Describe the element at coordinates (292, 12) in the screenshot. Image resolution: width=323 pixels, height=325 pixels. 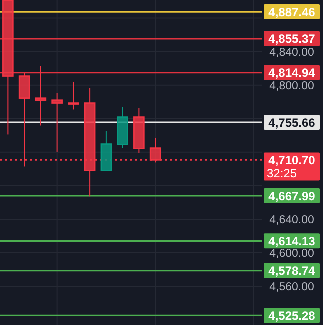
I see `ref-line-label: 4,887.46` at that location.